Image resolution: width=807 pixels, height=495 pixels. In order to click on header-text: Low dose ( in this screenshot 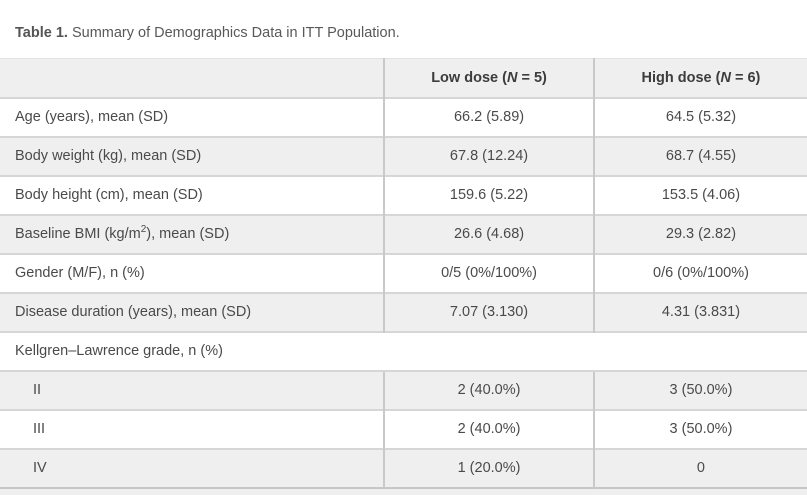, I will do `click(469, 77)`.